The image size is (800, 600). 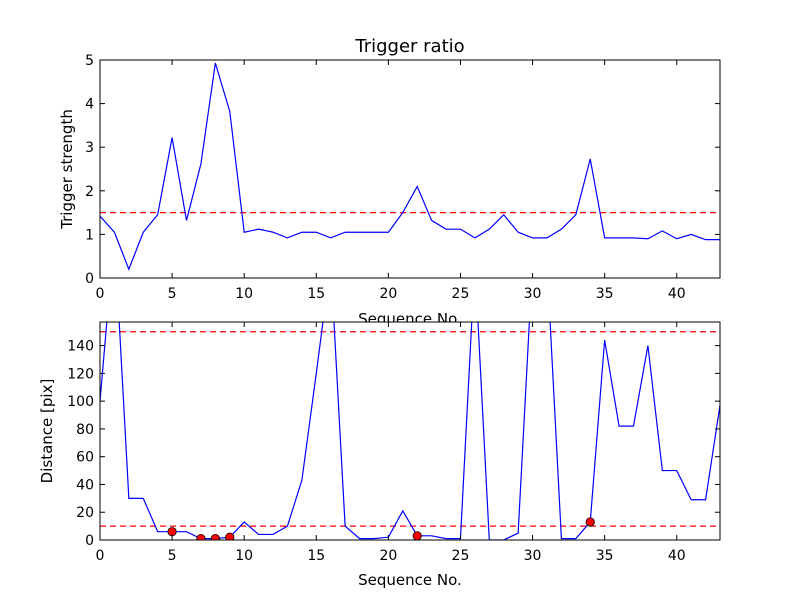 I want to click on y-axis-label-top: Trigger strength, so click(x=67, y=169).